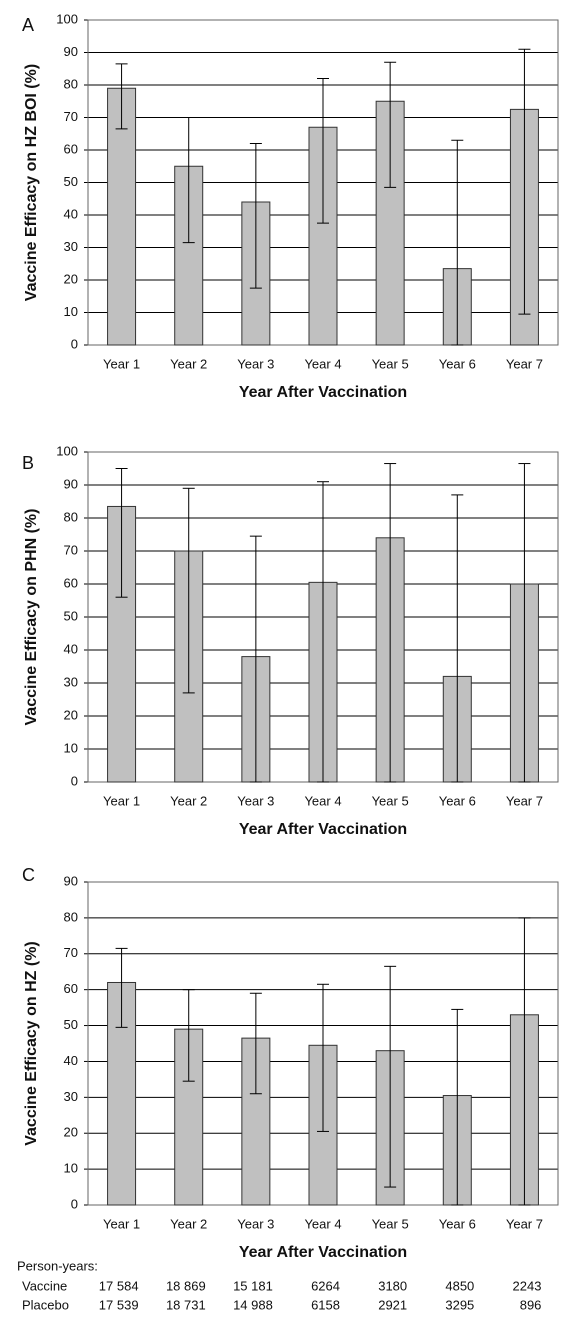  I want to click on panel-label: C, so click(28, 875).